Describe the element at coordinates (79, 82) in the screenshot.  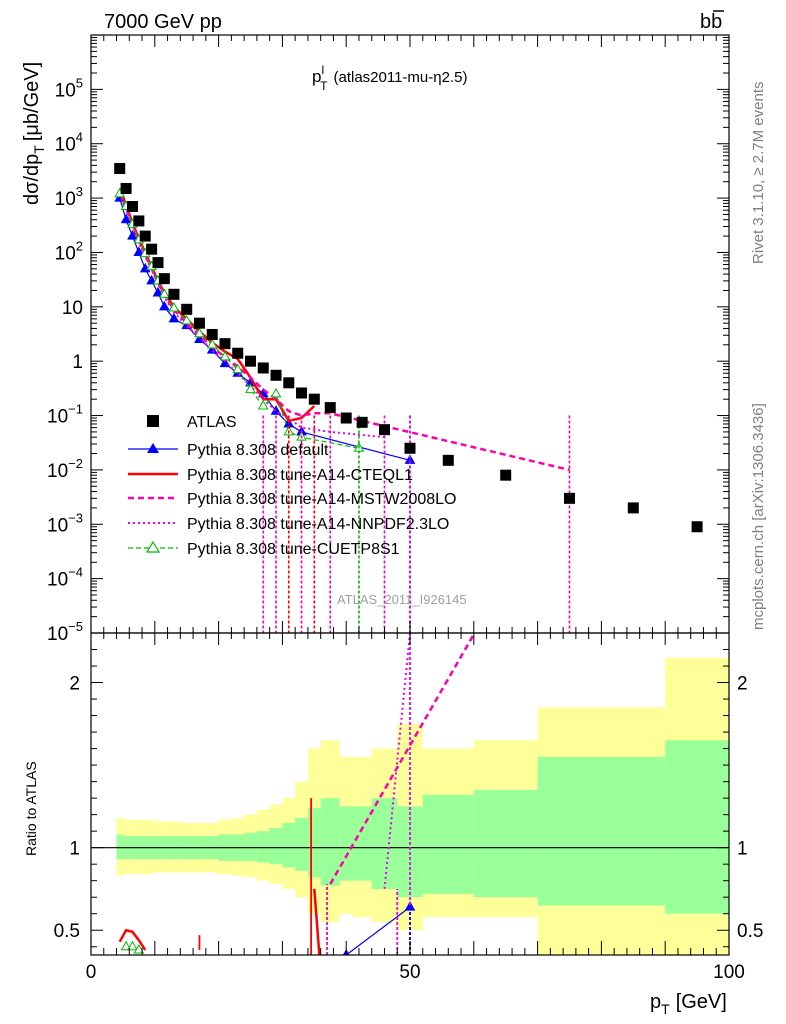
I see `main-y-tick-exponent: 5` at that location.